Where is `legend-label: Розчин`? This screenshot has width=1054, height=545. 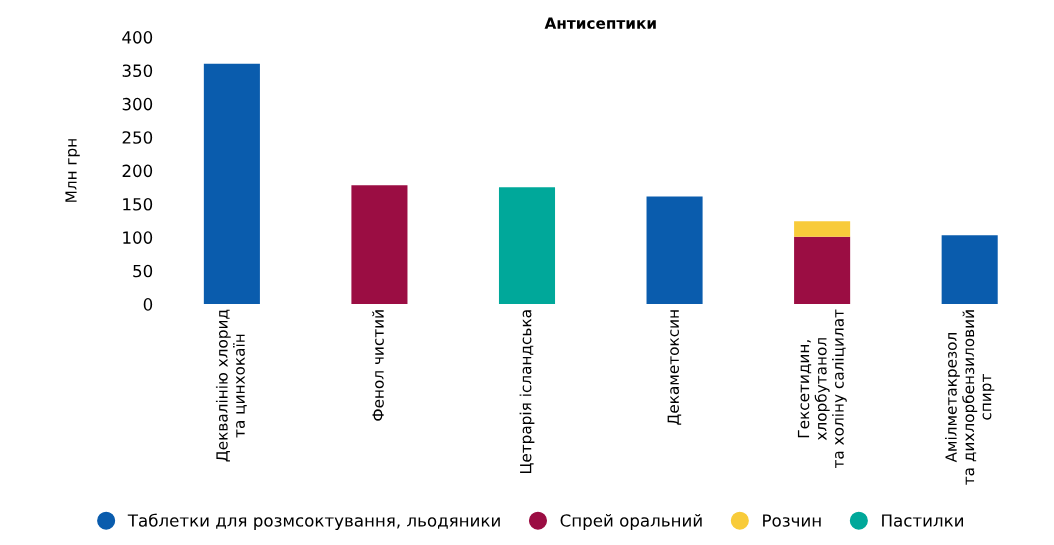 legend-label: Розчин is located at coordinates (792, 520).